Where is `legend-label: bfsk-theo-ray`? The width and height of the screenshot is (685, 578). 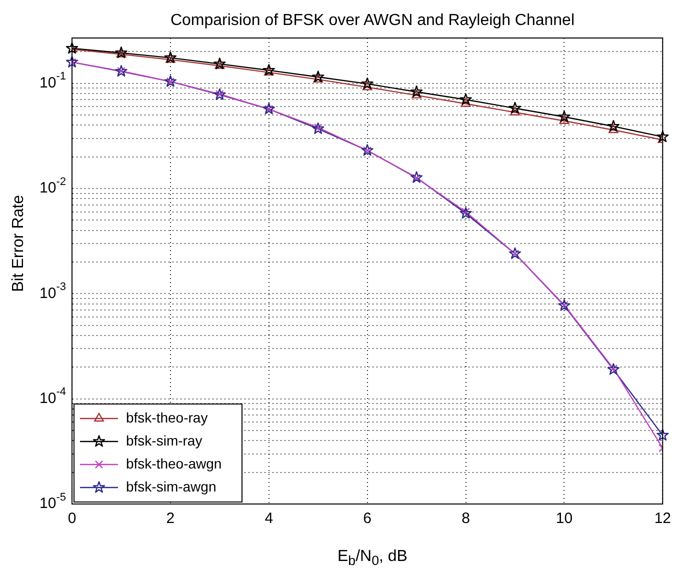 legend-label: bfsk-theo-ray is located at coordinates (167, 417).